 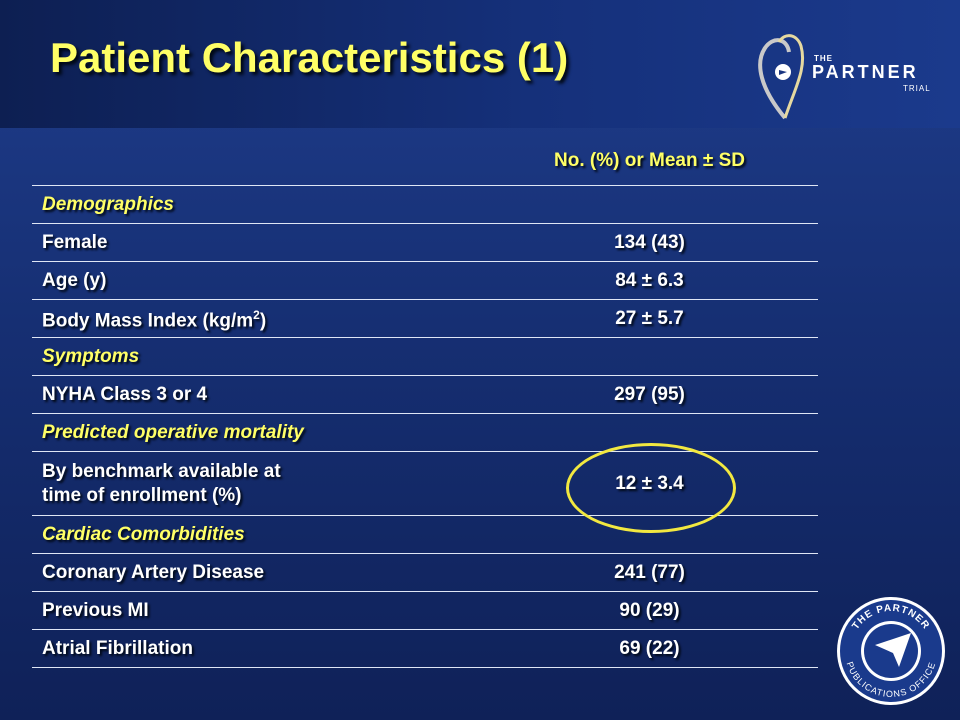 What do you see at coordinates (425, 649) in the screenshot?
I see `table-row-atrial-fibrillation: Atrial Fibrillation 69 (22)` at bounding box center [425, 649].